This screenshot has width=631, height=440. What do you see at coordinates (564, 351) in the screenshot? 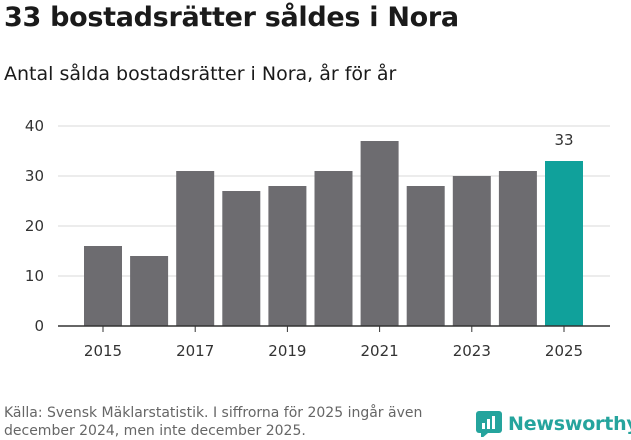
I see `x-tick-label: 2025` at bounding box center [564, 351].